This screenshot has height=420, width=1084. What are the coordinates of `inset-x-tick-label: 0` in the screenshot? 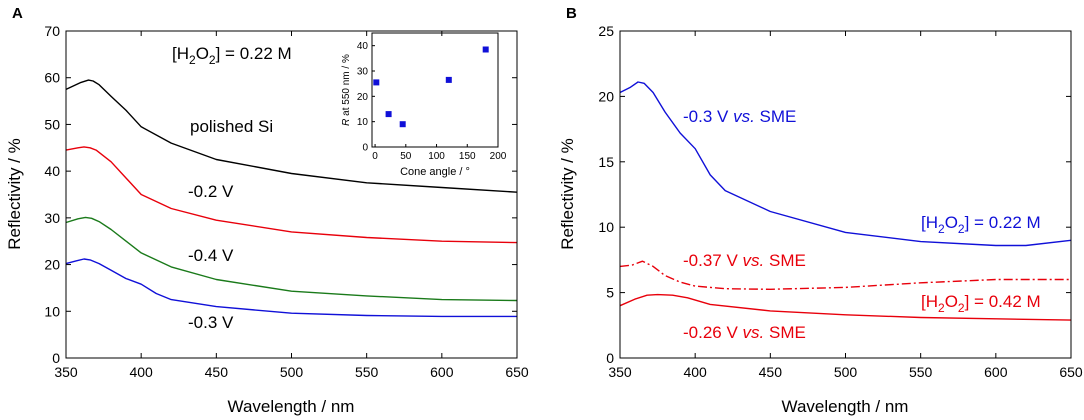 It's located at (375, 156).